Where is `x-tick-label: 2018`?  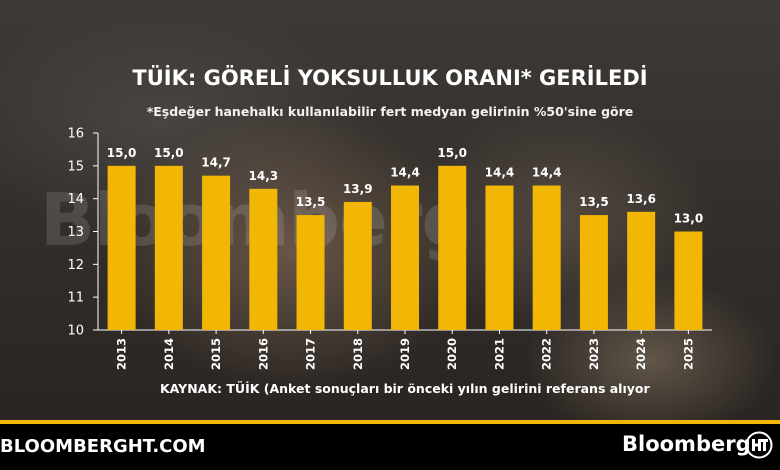 x-tick-label: 2018 is located at coordinates (358, 354).